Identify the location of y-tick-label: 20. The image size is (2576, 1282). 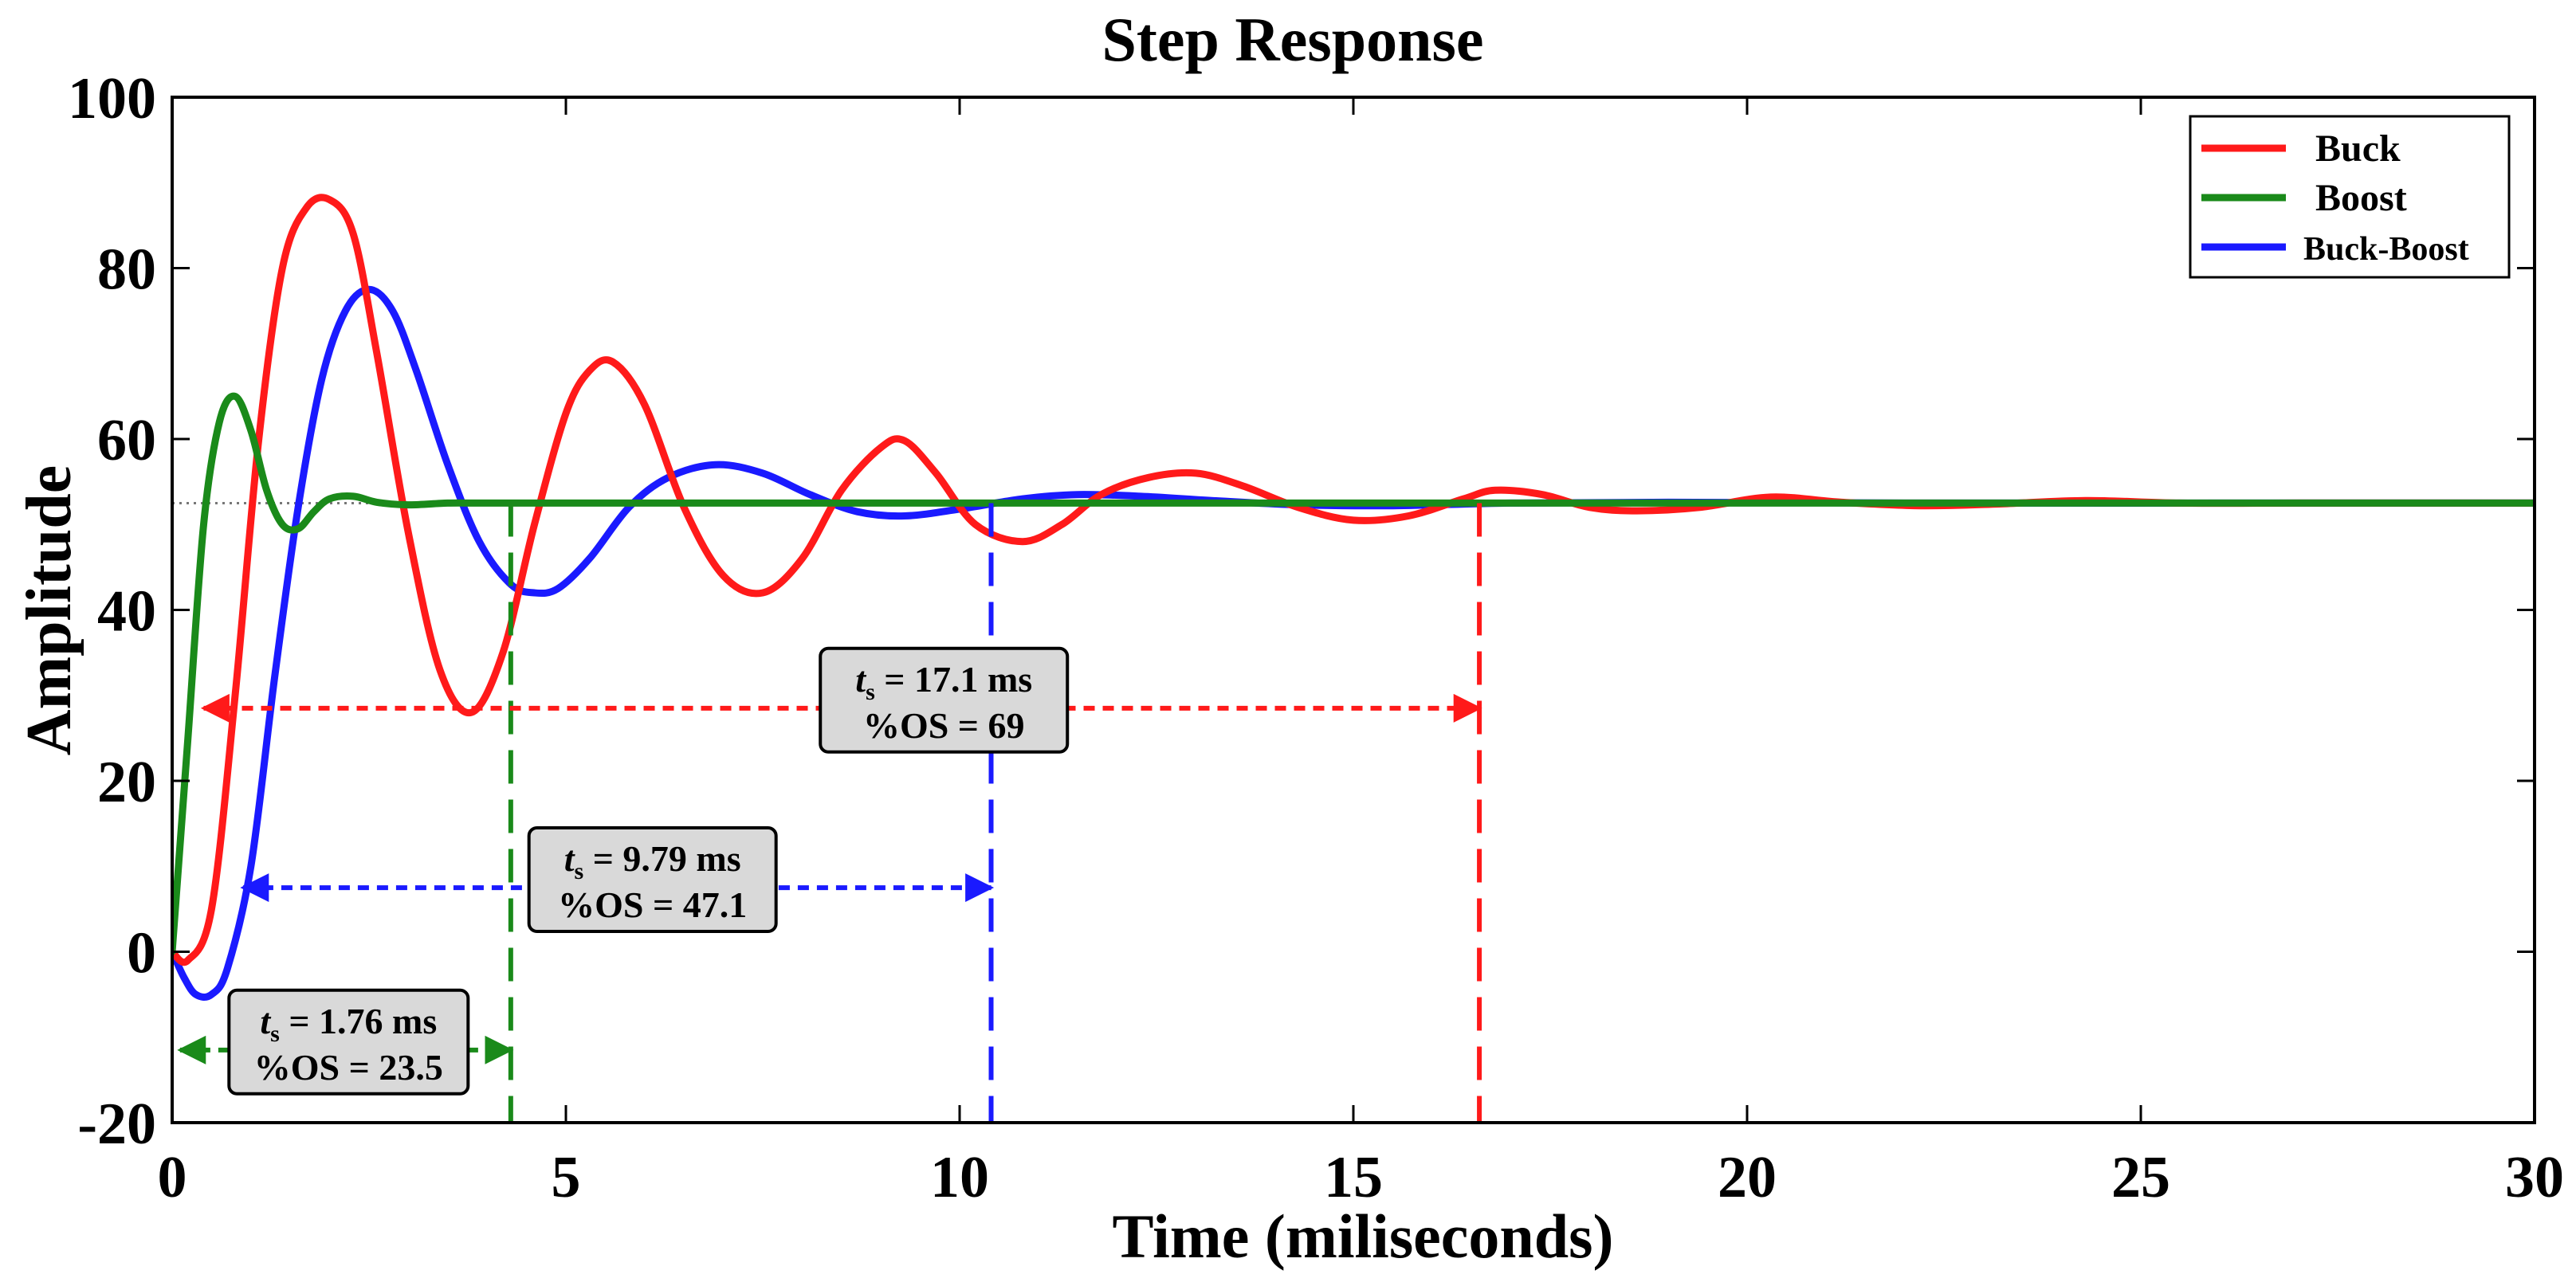
(126, 782).